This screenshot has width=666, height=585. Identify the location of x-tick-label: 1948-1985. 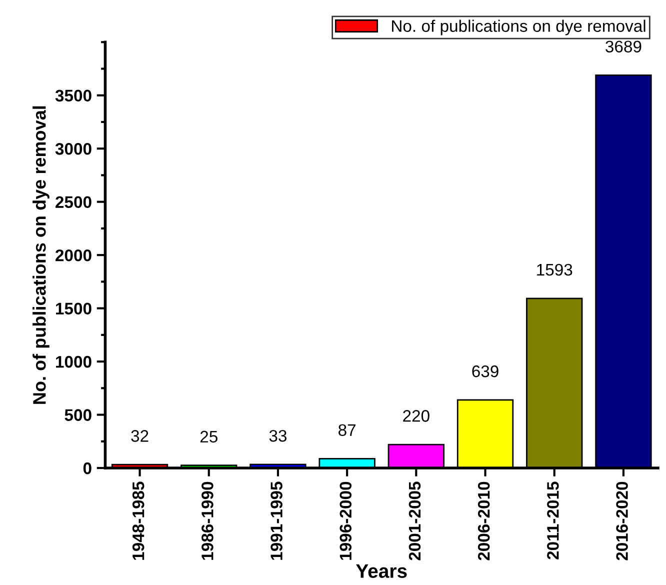
(138, 521).